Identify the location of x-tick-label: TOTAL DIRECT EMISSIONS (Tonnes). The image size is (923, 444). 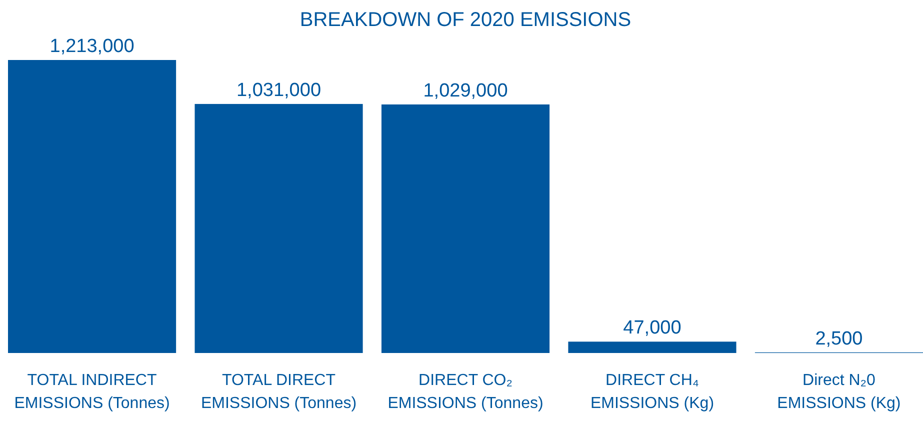
(278, 392).